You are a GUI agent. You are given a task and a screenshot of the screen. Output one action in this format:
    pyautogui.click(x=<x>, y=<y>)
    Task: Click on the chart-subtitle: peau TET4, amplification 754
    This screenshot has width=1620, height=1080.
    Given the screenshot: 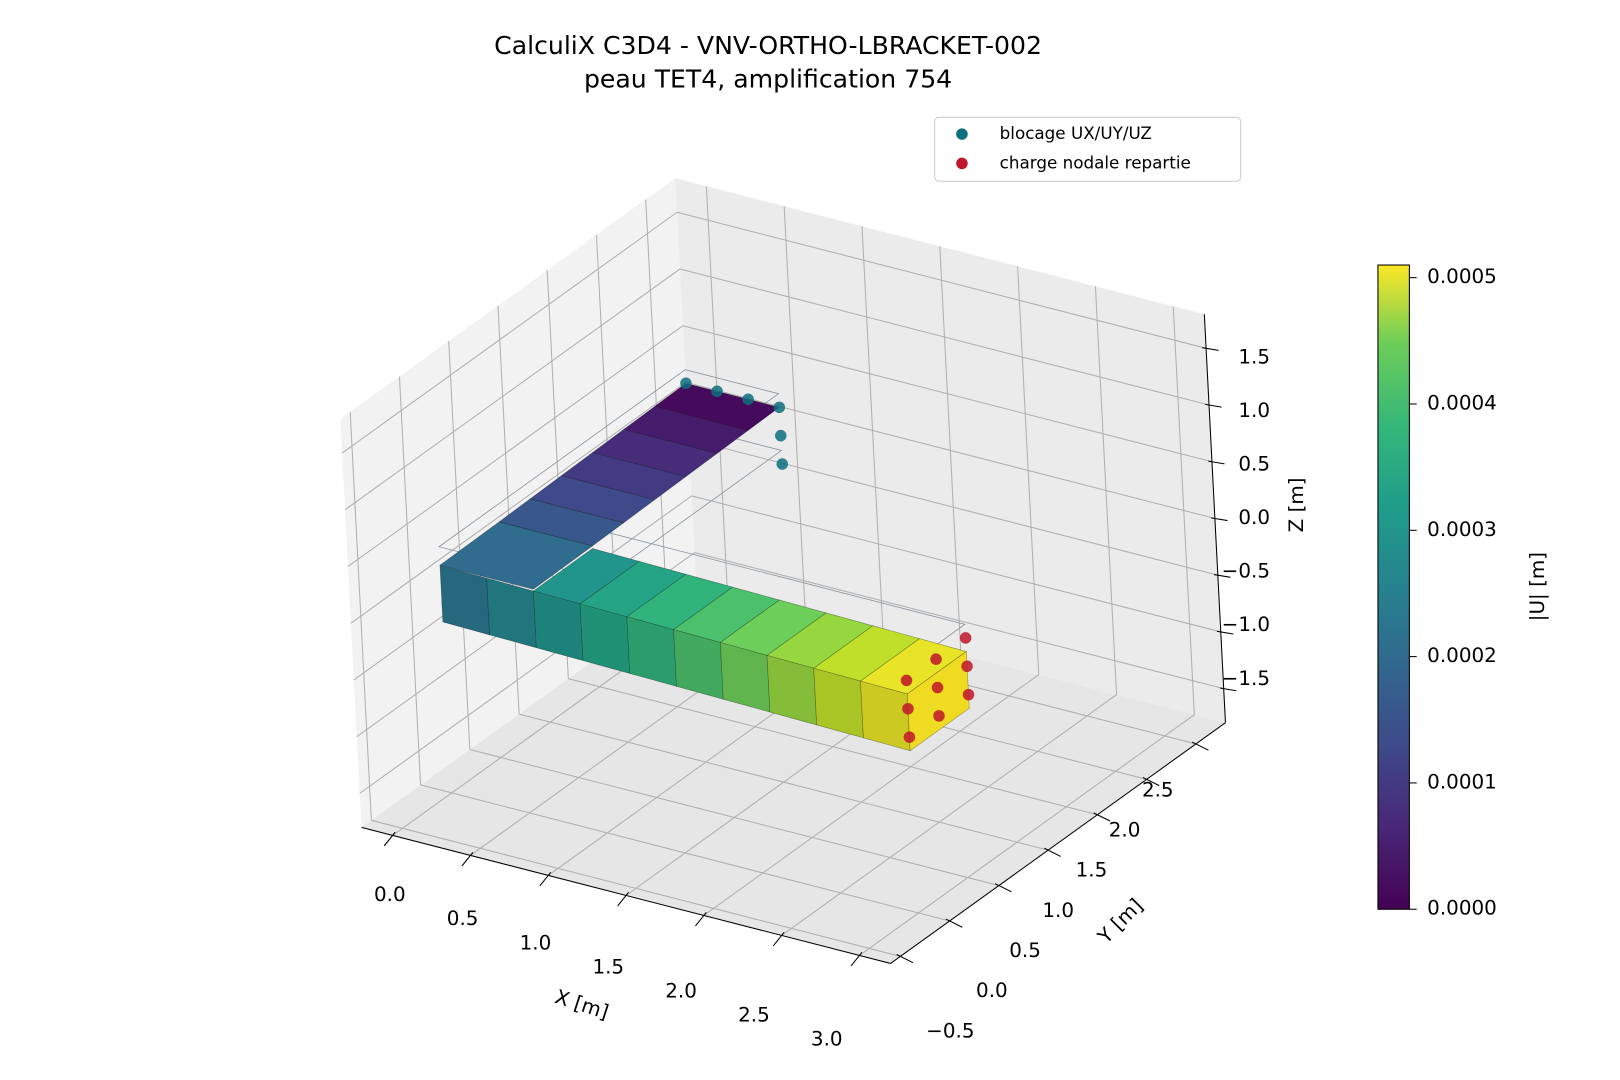 What is the action you would take?
    pyautogui.click(x=768, y=79)
    